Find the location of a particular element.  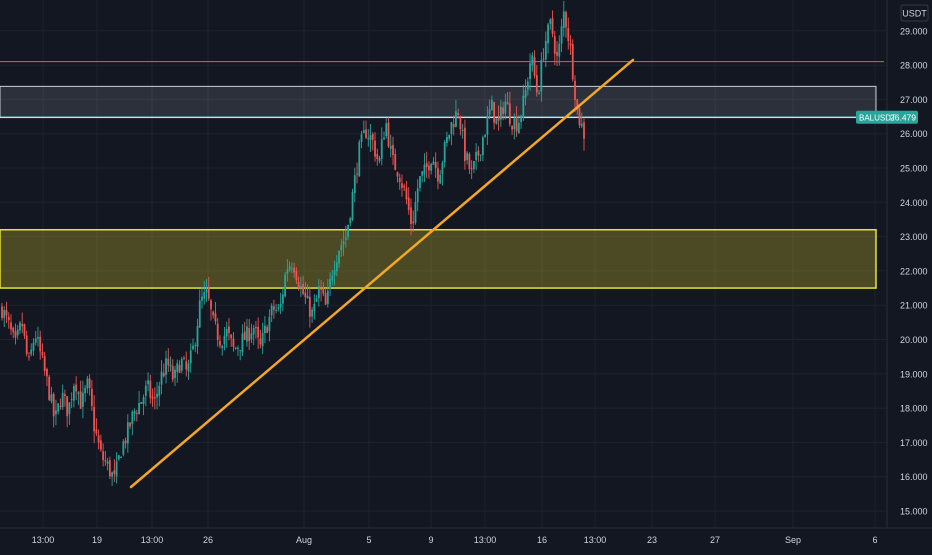

currency-badge is located at coordinates (914, 13).